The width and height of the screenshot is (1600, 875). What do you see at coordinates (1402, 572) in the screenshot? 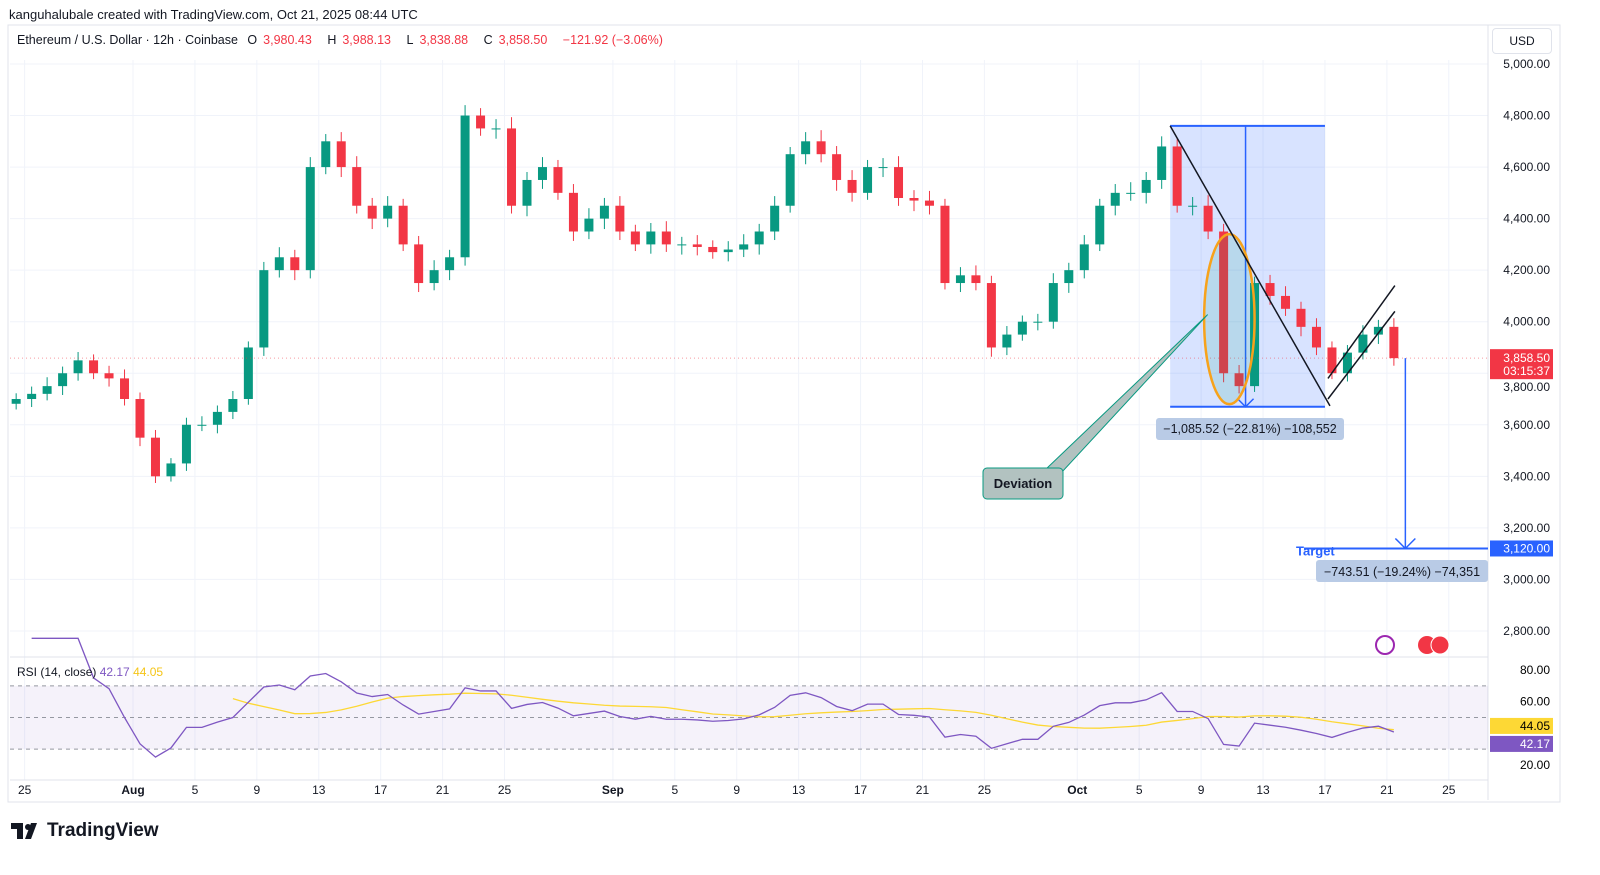
I see `projection-label: −743.51 (−19.24%) −74,351` at bounding box center [1402, 572].